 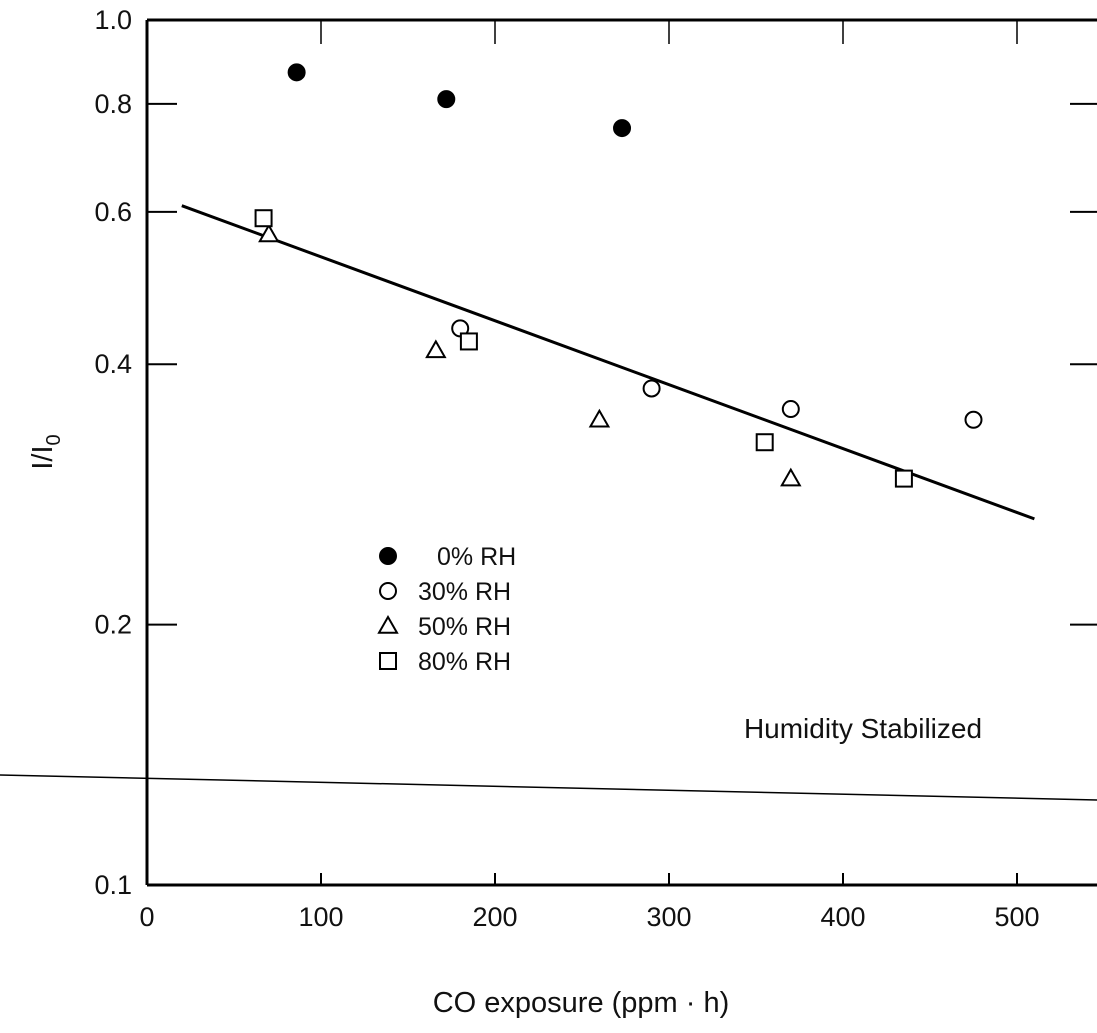 What do you see at coordinates (548, 787) in the screenshot?
I see `scan-rule-line` at bounding box center [548, 787].